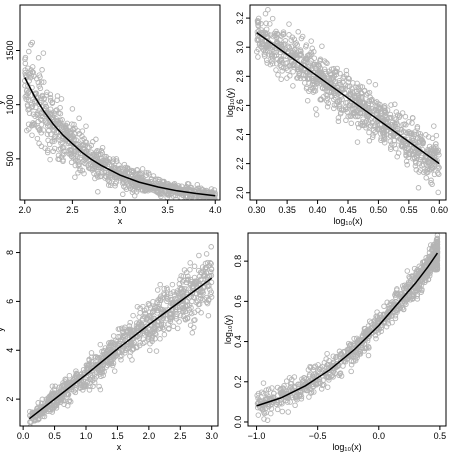 The height and width of the screenshot is (454, 451). Describe the element at coordinates (25, 210) in the screenshot. I see `x-tick-label: 2.0` at that location.